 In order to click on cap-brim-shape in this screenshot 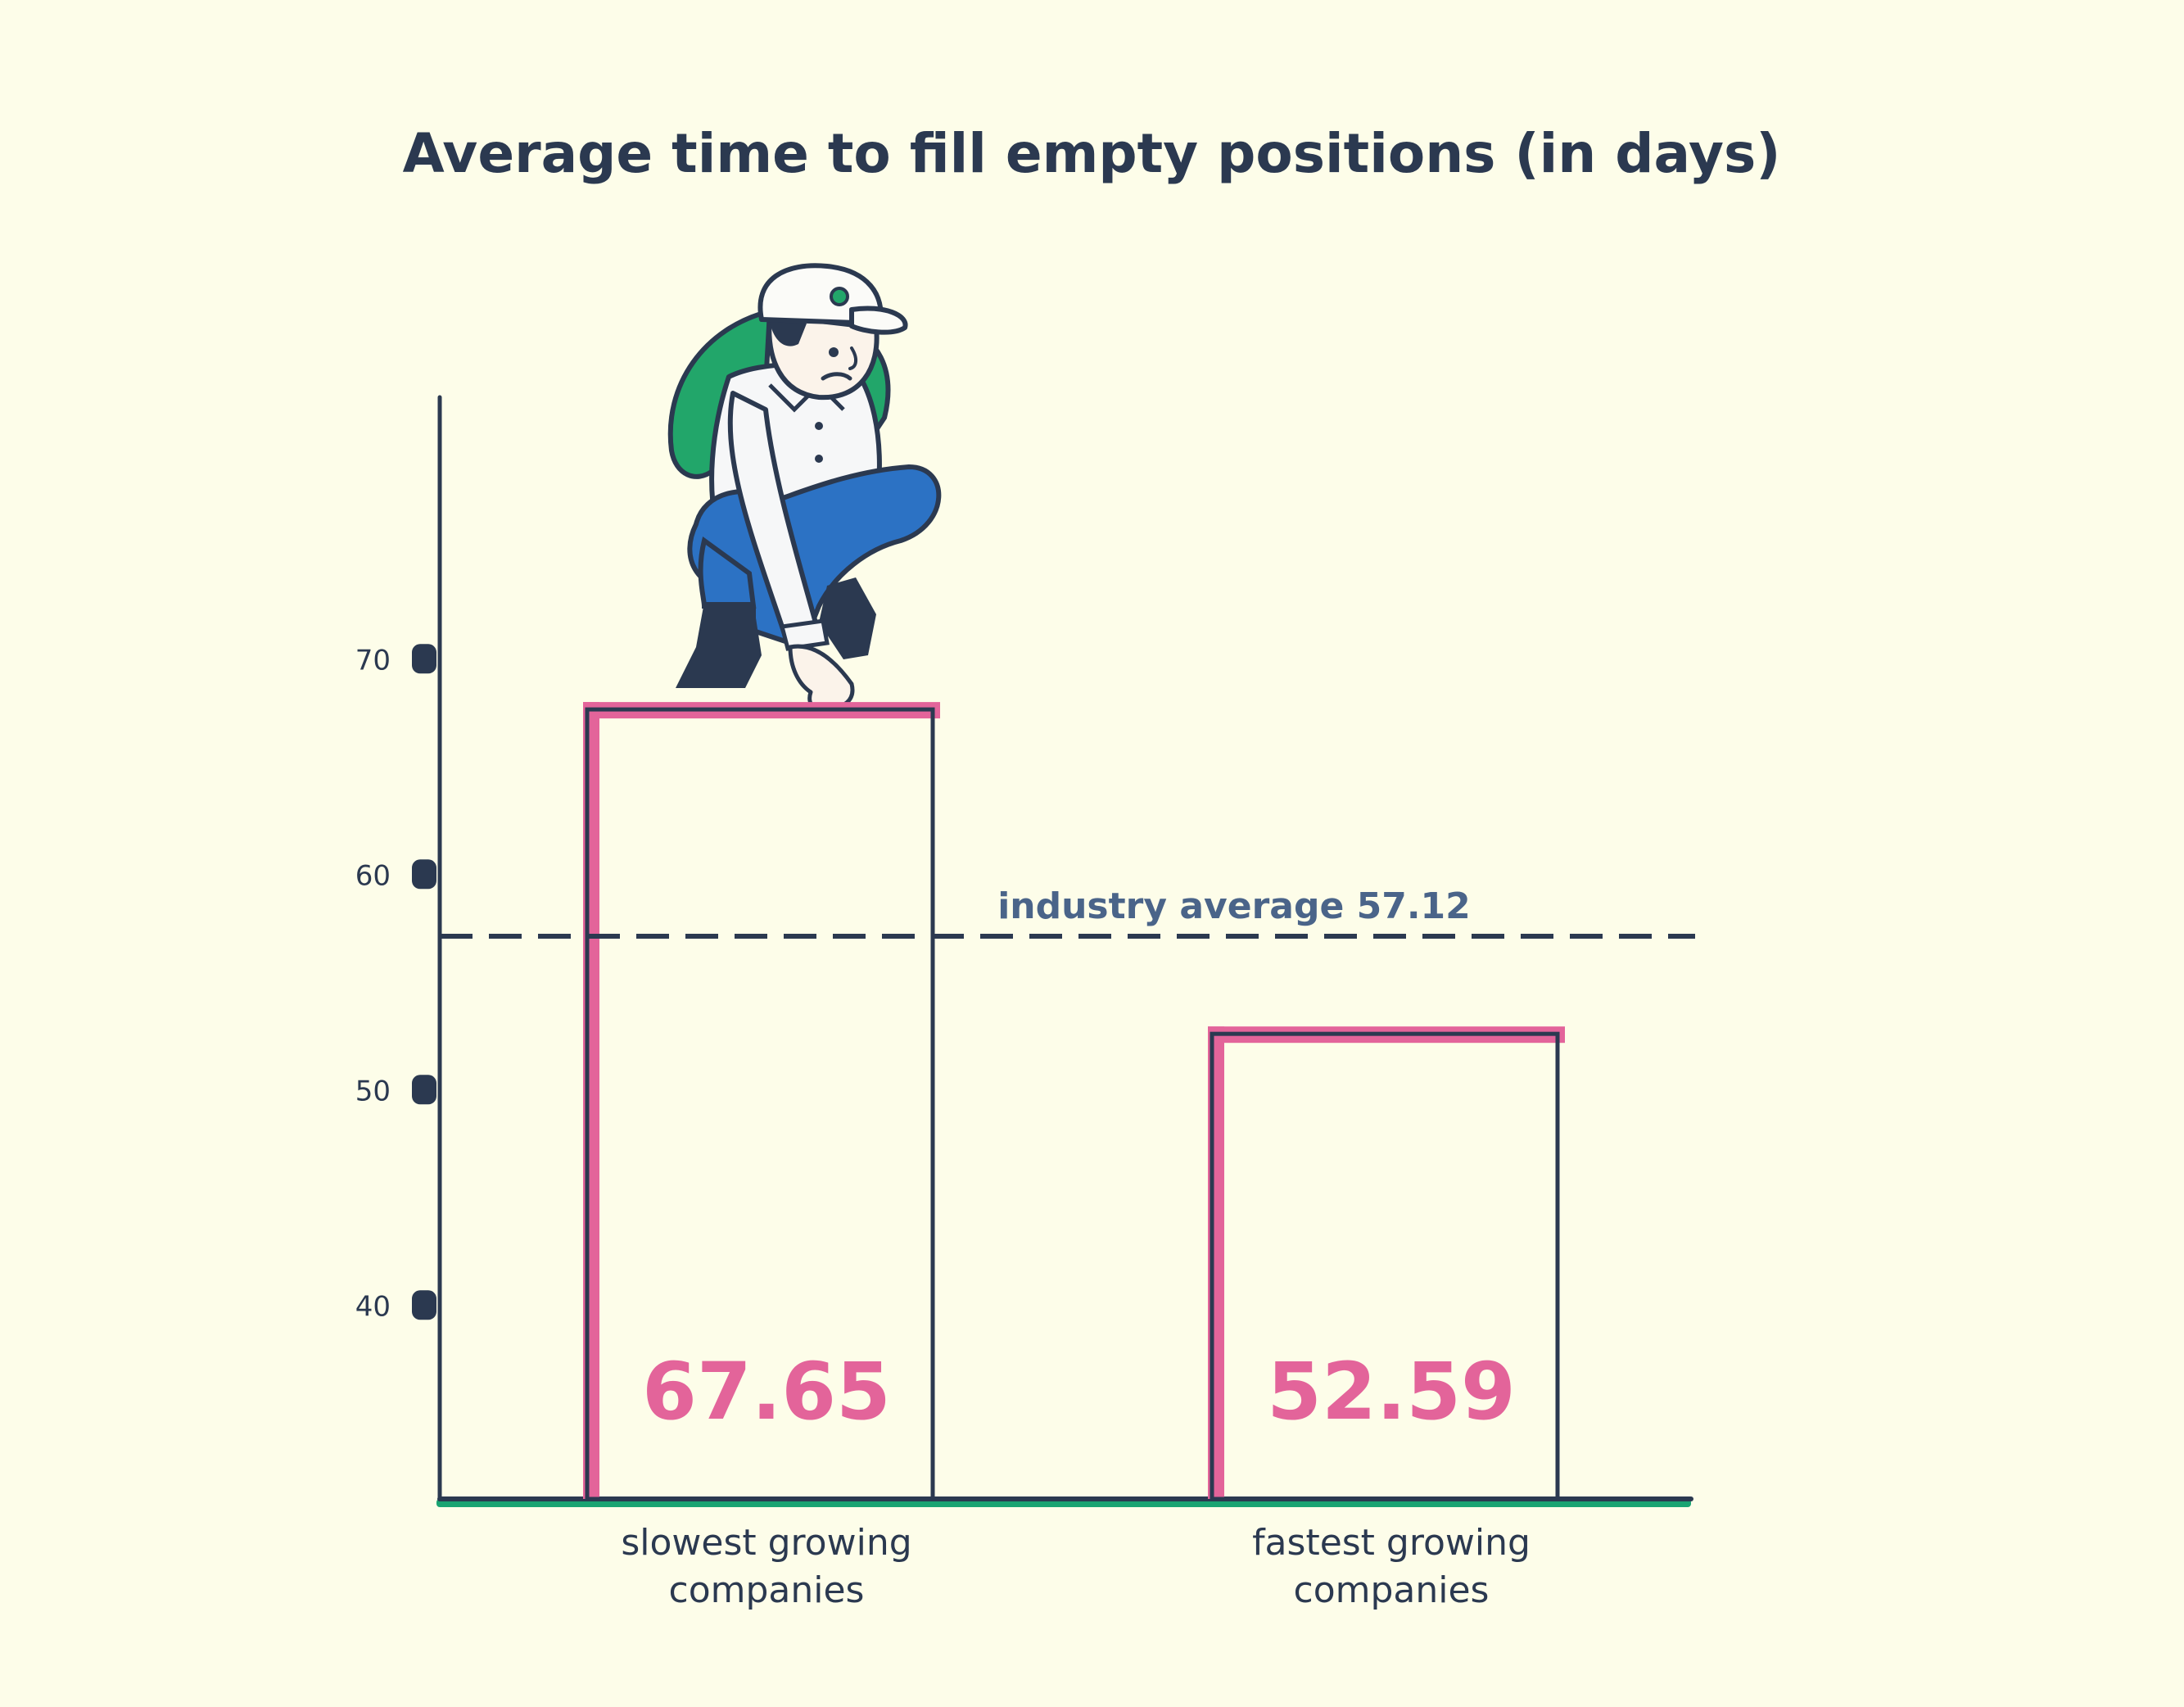, I will do `click(879, 321)`.